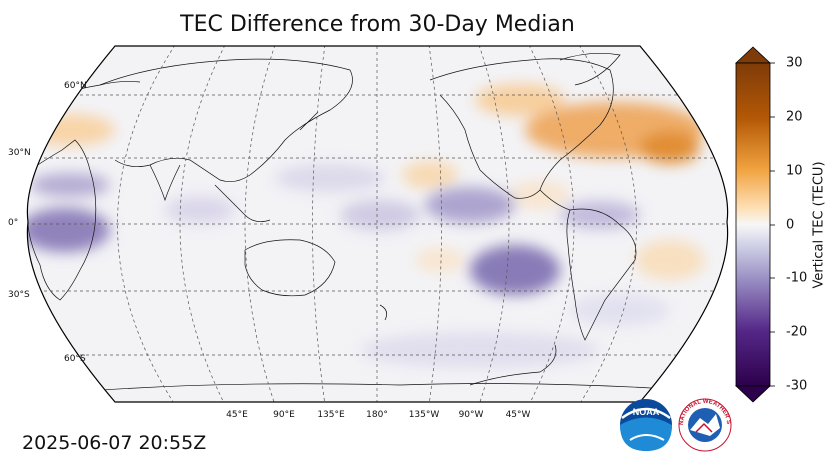 This screenshot has width=835, height=470. What do you see at coordinates (753, 394) in the screenshot?
I see `colorbar-extend-min` at bounding box center [753, 394].